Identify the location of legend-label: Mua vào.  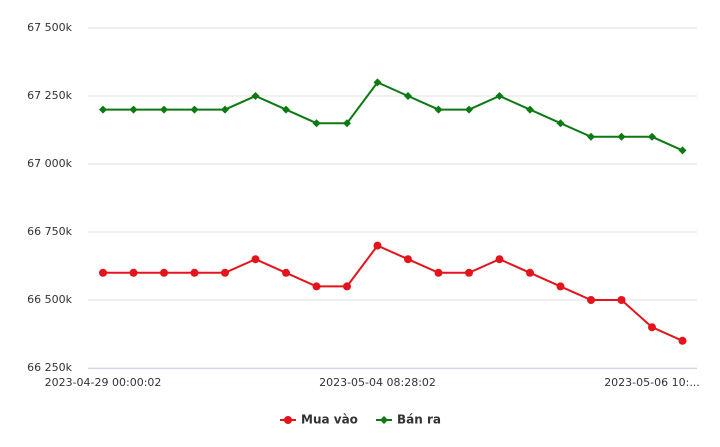
(329, 420).